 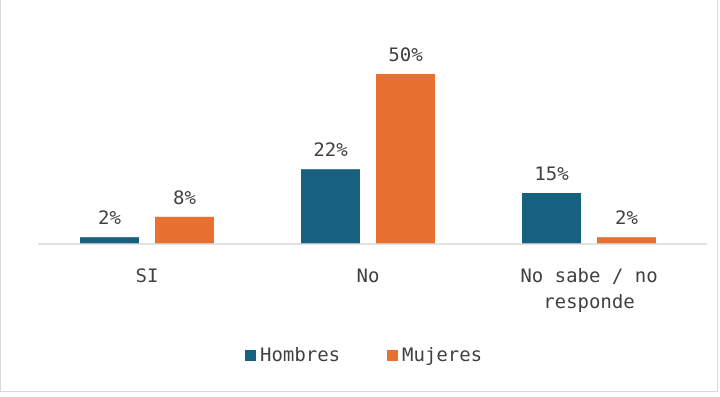 I want to click on category-label-1-line-0: No, so click(x=368, y=276).